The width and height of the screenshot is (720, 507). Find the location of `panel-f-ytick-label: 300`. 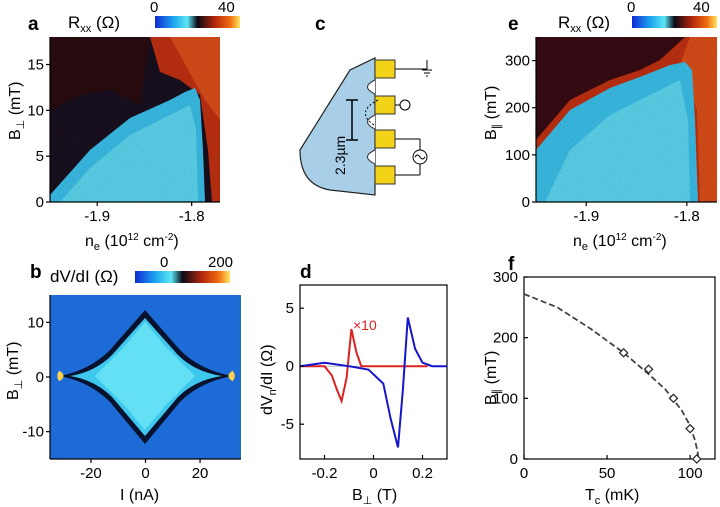

panel-f-ytick-label: 300 is located at coordinates (505, 277).